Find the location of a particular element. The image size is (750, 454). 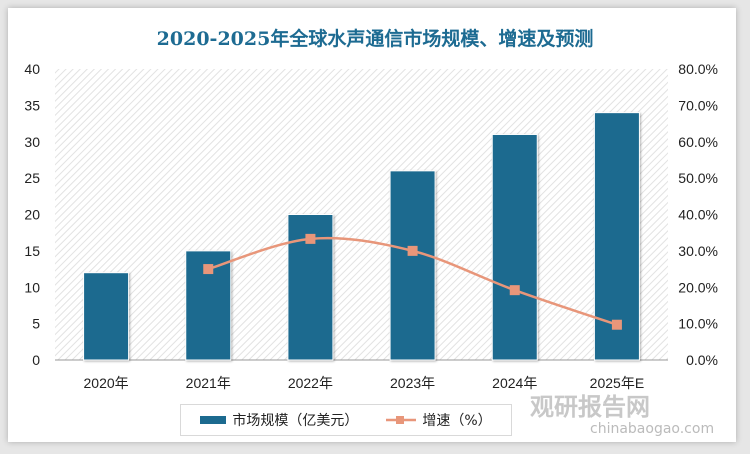

watermark-url: chinabaogao.com is located at coordinates (652, 429).